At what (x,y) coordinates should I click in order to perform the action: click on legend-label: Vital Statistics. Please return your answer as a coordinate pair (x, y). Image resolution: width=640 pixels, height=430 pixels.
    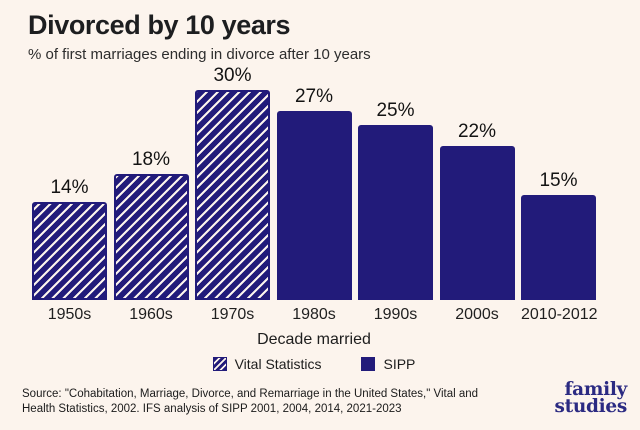
    Looking at the image, I should click on (278, 364).